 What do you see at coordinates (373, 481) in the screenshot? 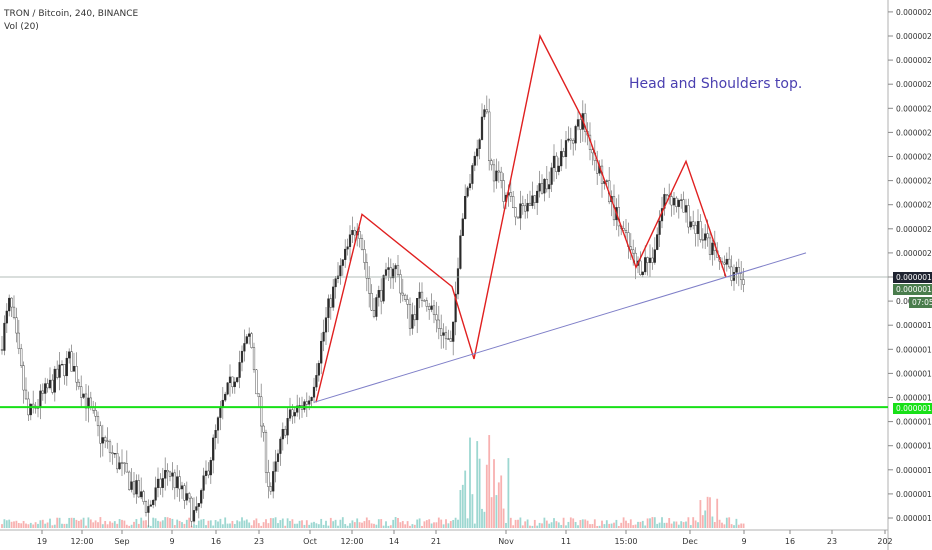
I see `volume-bars` at bounding box center [373, 481].